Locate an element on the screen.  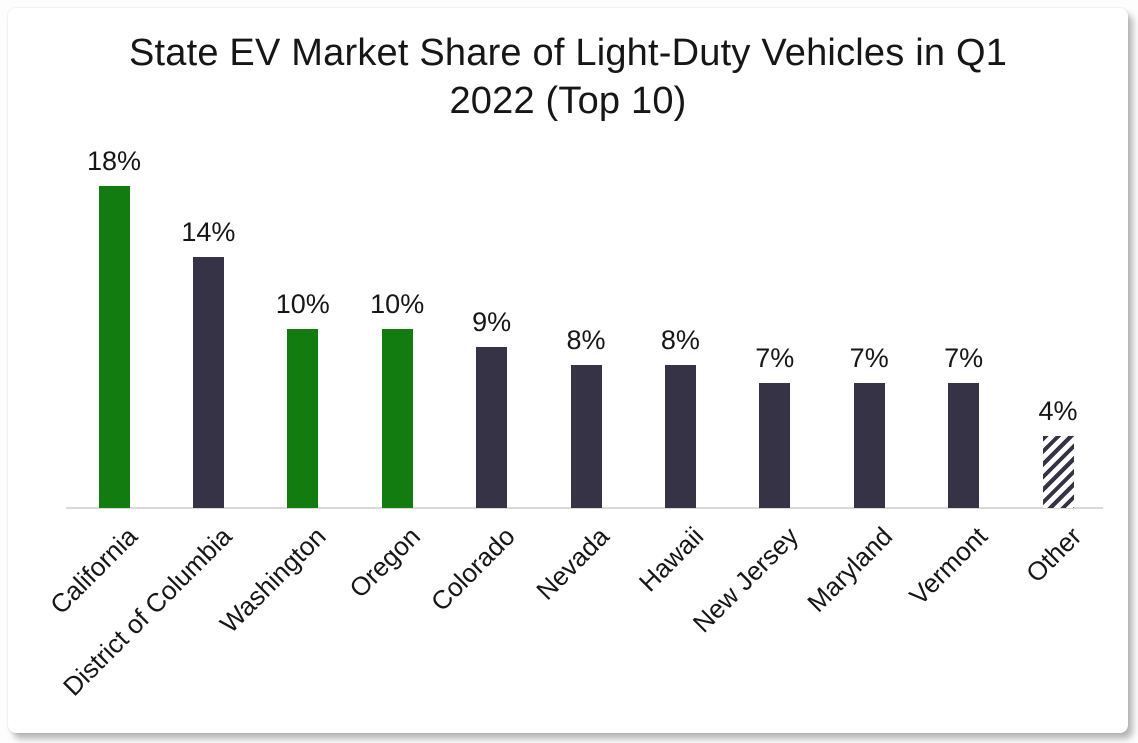
bar-new-jersey is located at coordinates (775, 445).